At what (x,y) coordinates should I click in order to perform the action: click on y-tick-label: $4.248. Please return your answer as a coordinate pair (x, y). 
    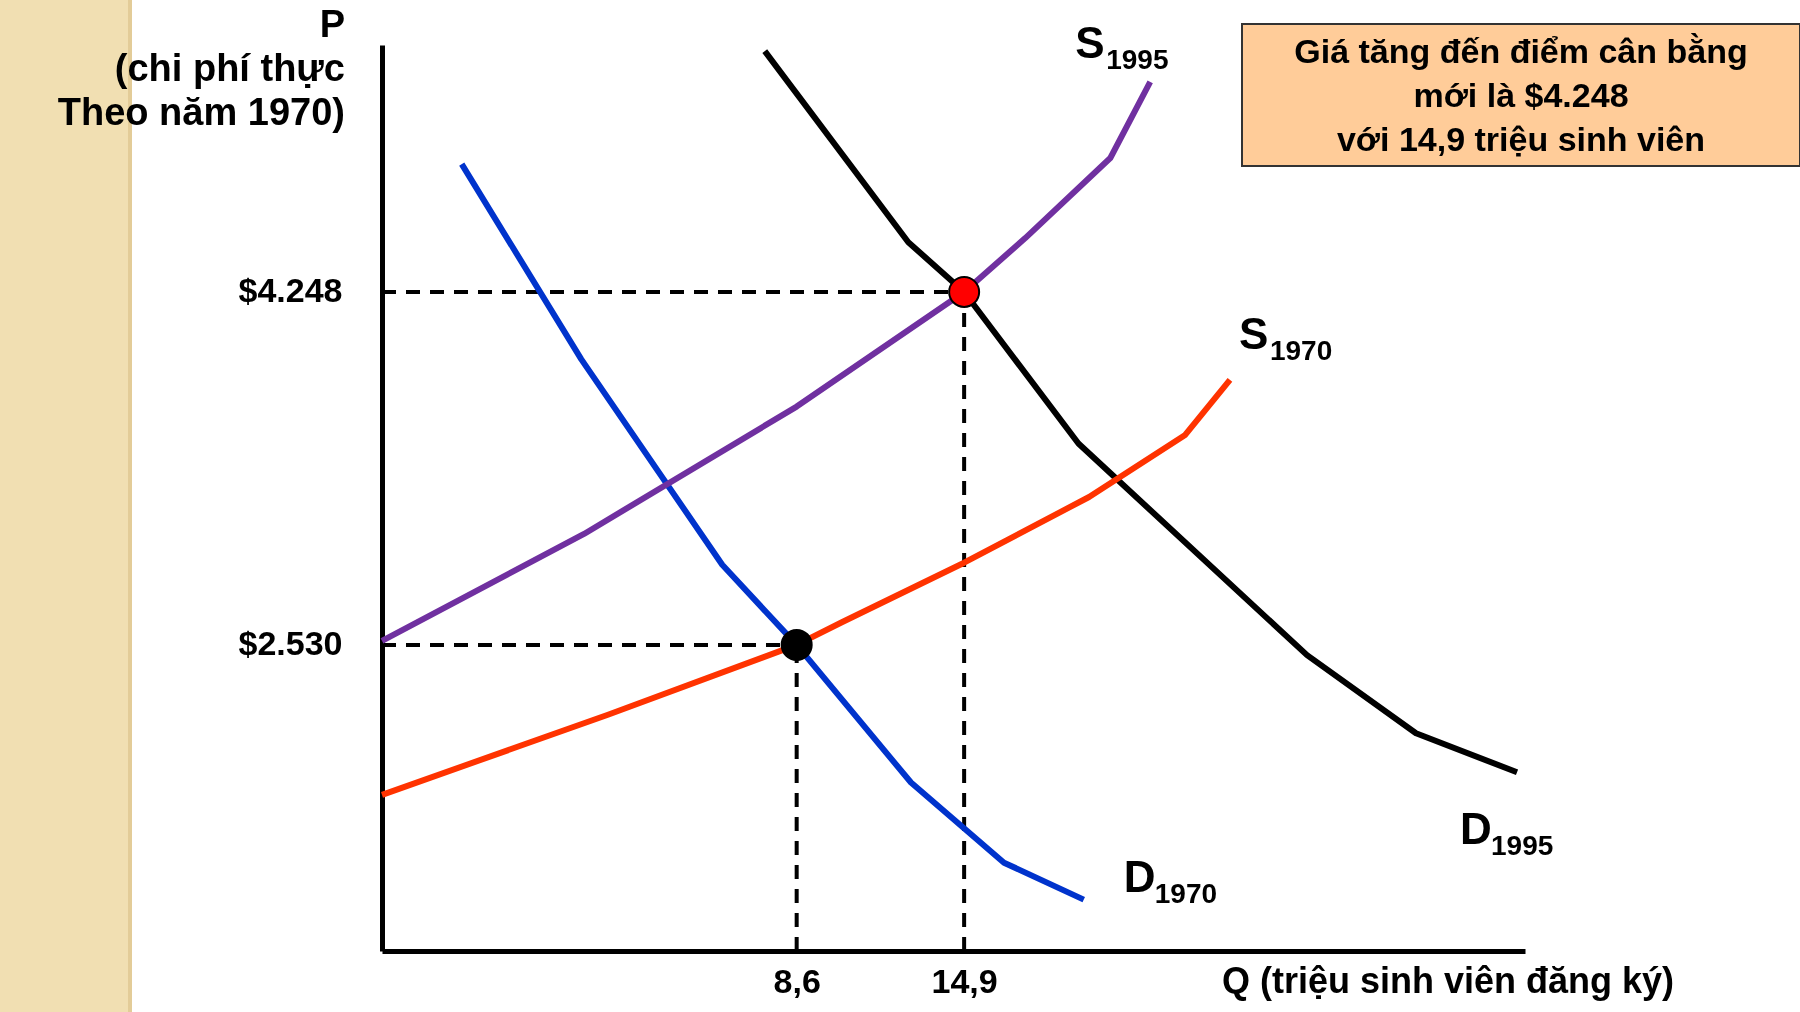
    Looking at the image, I should click on (290, 290).